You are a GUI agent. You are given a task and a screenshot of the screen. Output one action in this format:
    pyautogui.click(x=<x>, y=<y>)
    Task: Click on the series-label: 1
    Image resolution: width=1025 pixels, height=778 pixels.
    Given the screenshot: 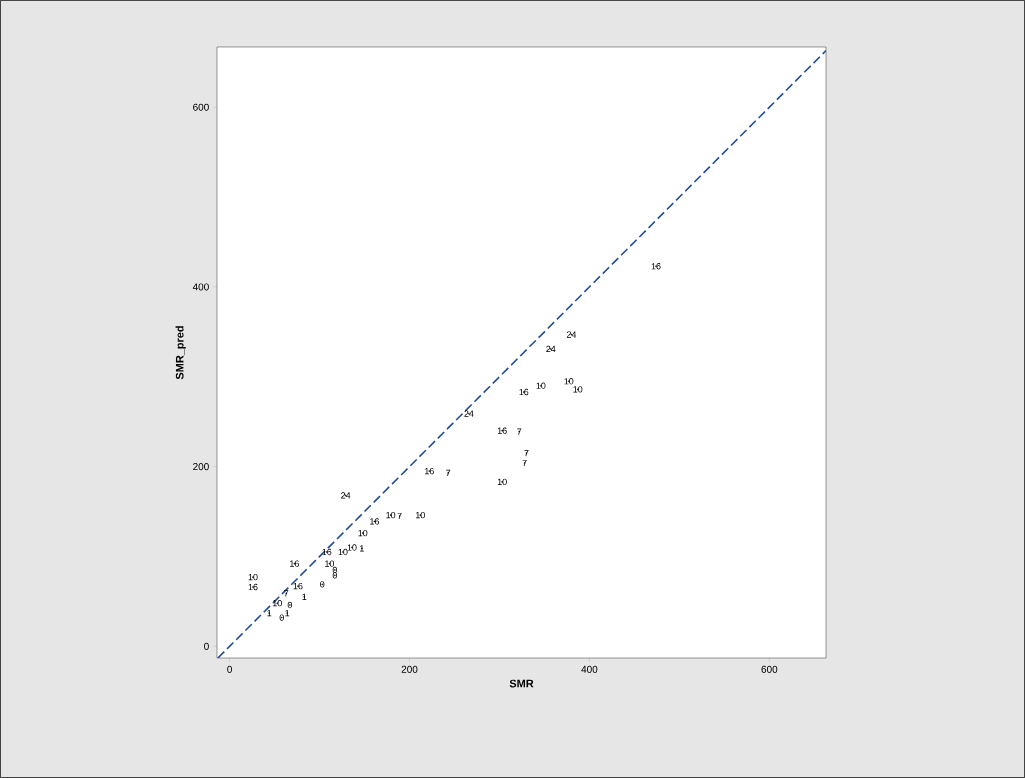 What is the action you would take?
    pyautogui.click(x=362, y=548)
    